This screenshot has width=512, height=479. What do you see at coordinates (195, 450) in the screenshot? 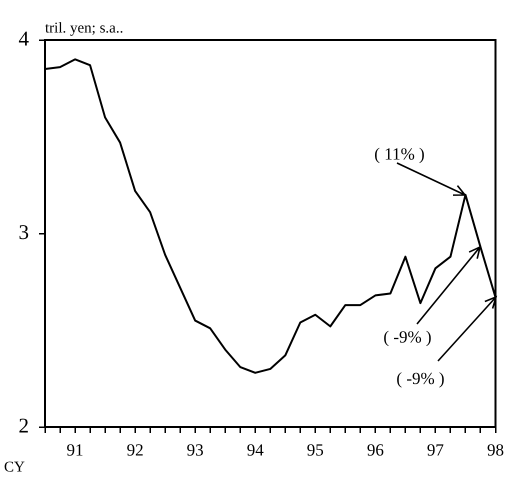
I see `x-tick-label: 93` at bounding box center [195, 450].